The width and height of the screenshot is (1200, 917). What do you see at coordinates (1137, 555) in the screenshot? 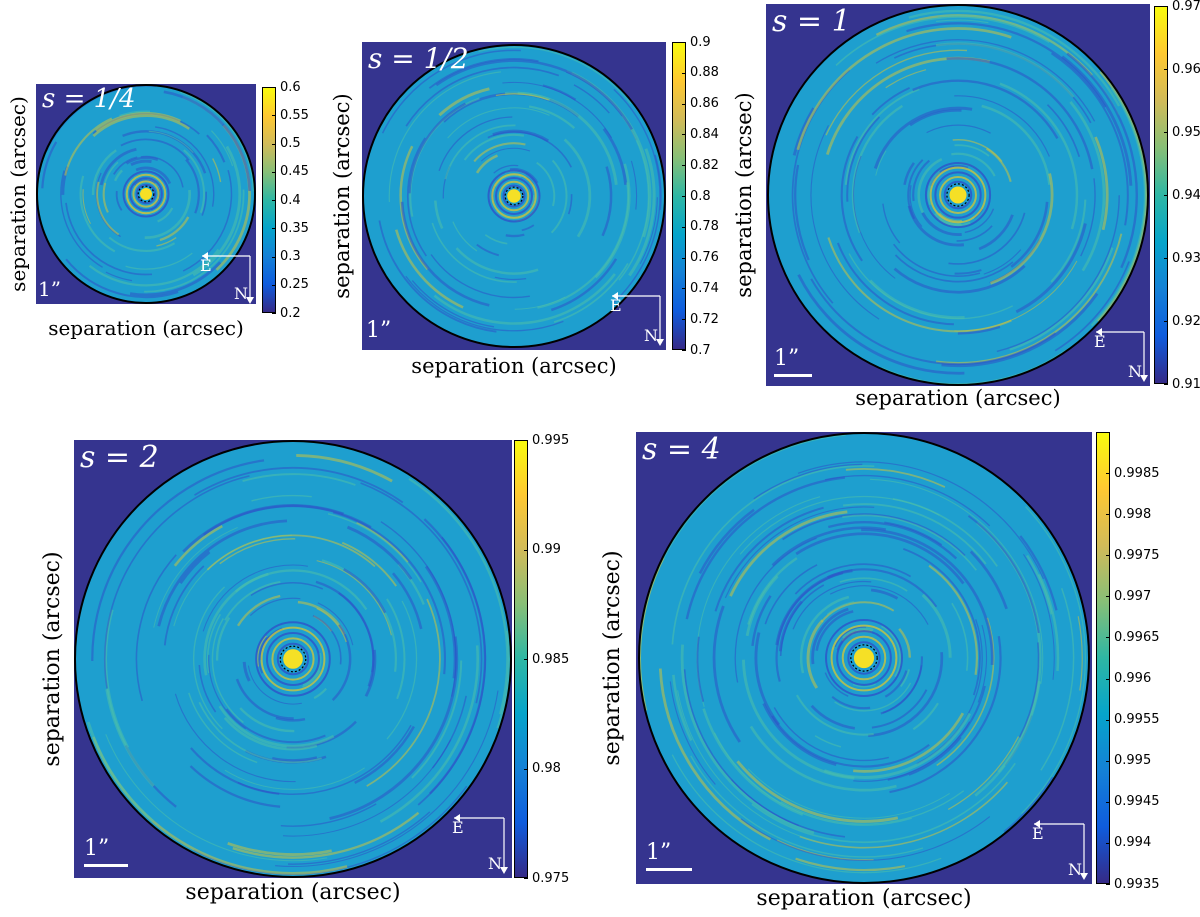
I see `colorbar-tick-label: 0.9975` at bounding box center [1137, 555].